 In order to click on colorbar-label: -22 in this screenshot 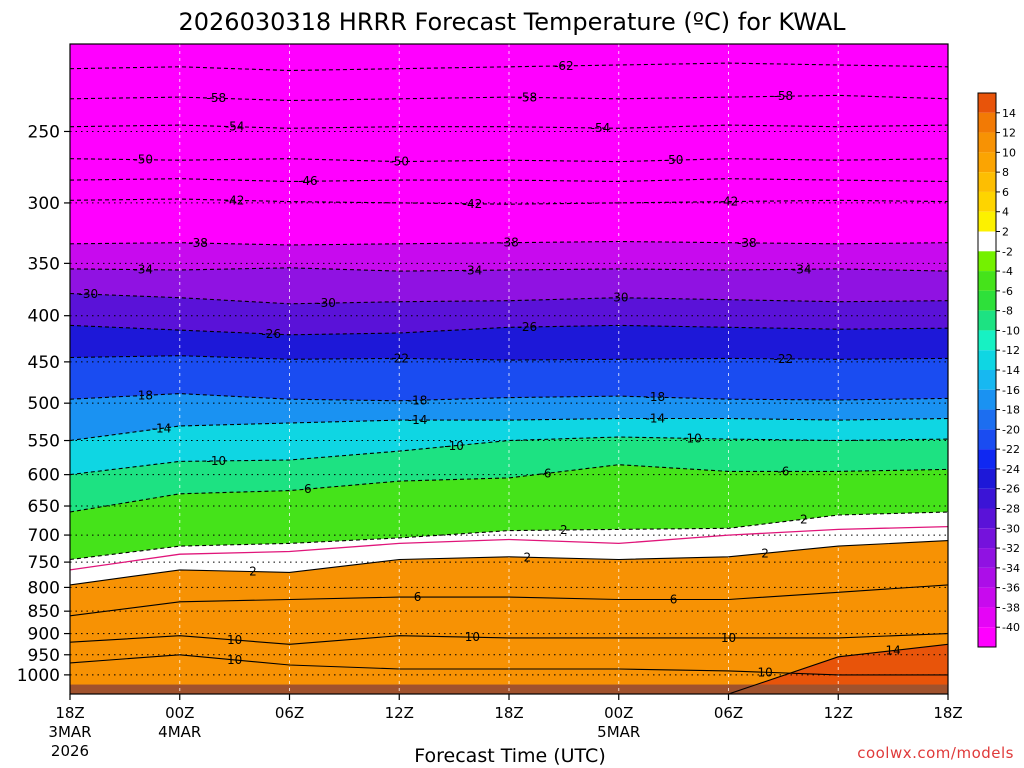, I will do `click(1011, 449)`.